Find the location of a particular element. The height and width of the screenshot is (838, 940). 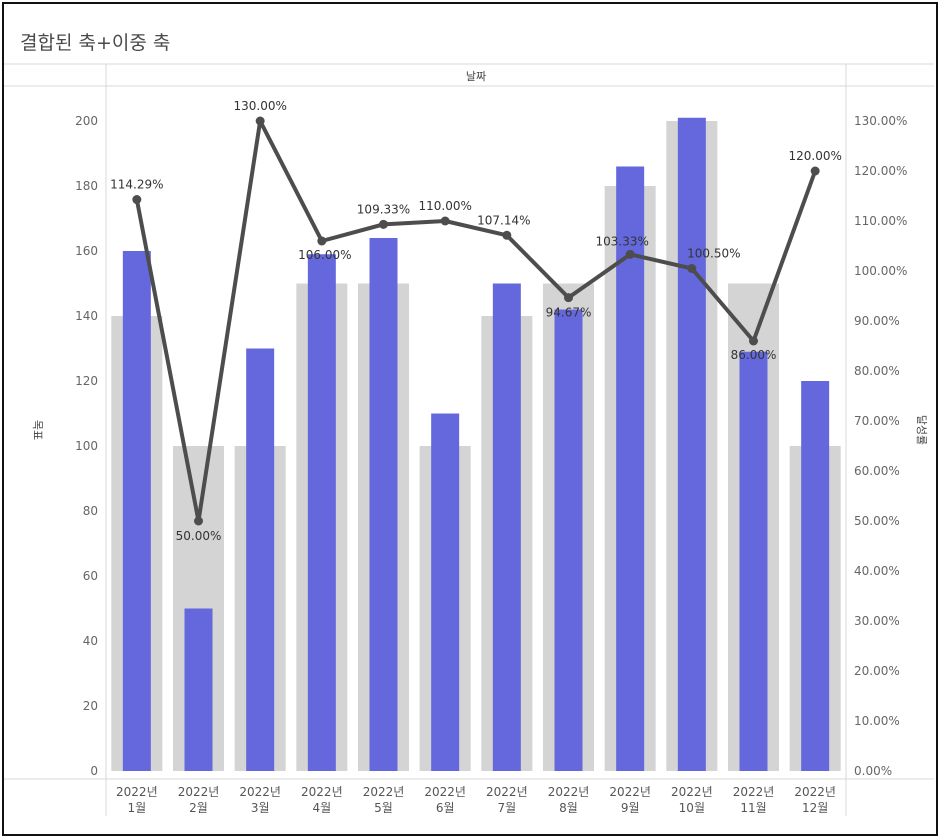

left-tick-label: 160 is located at coordinates (86, 251).